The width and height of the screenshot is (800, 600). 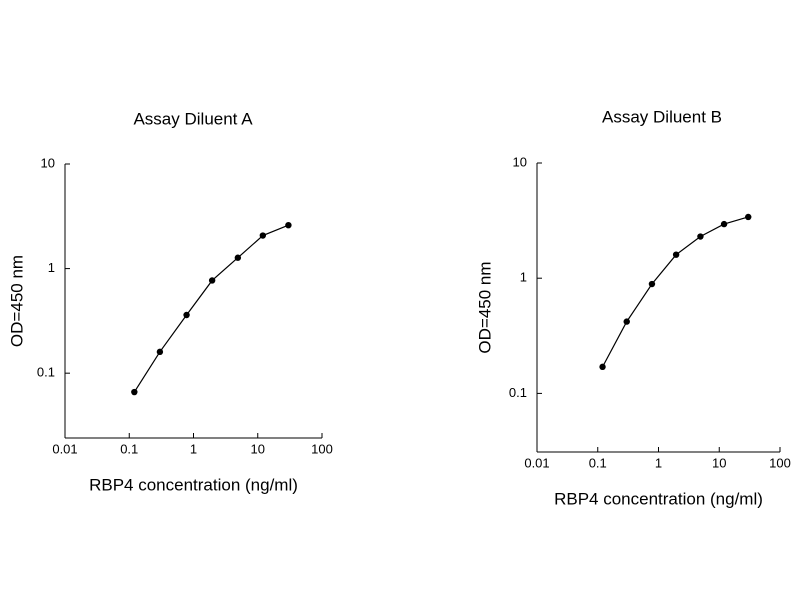 What do you see at coordinates (662, 116) in the screenshot?
I see `chart-title: Assay Diluent B` at bounding box center [662, 116].